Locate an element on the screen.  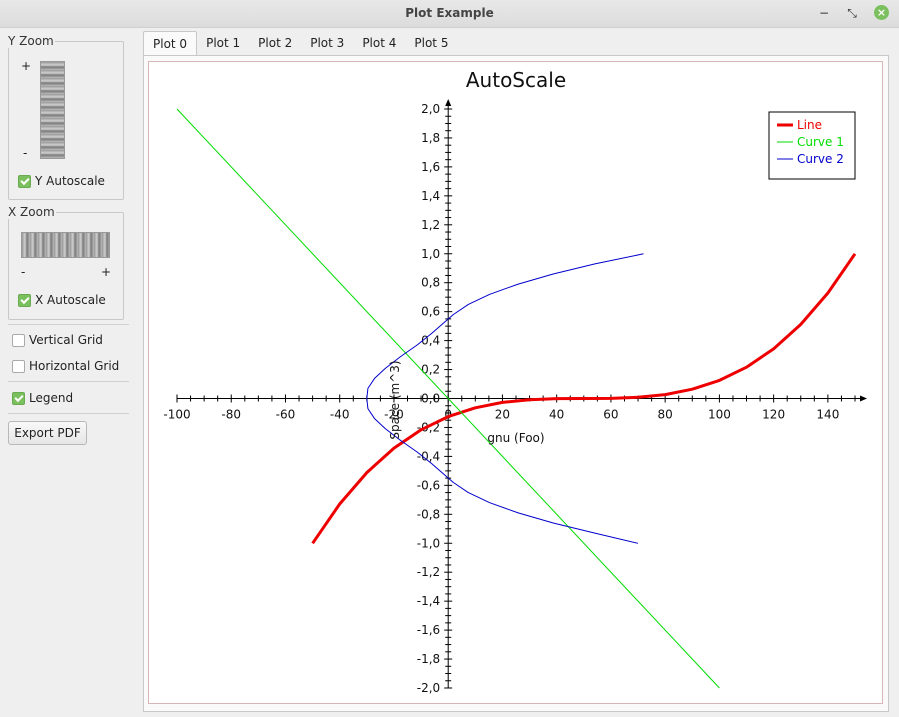
vertical-grid-label: Vertical Grid is located at coordinates (66, 340).